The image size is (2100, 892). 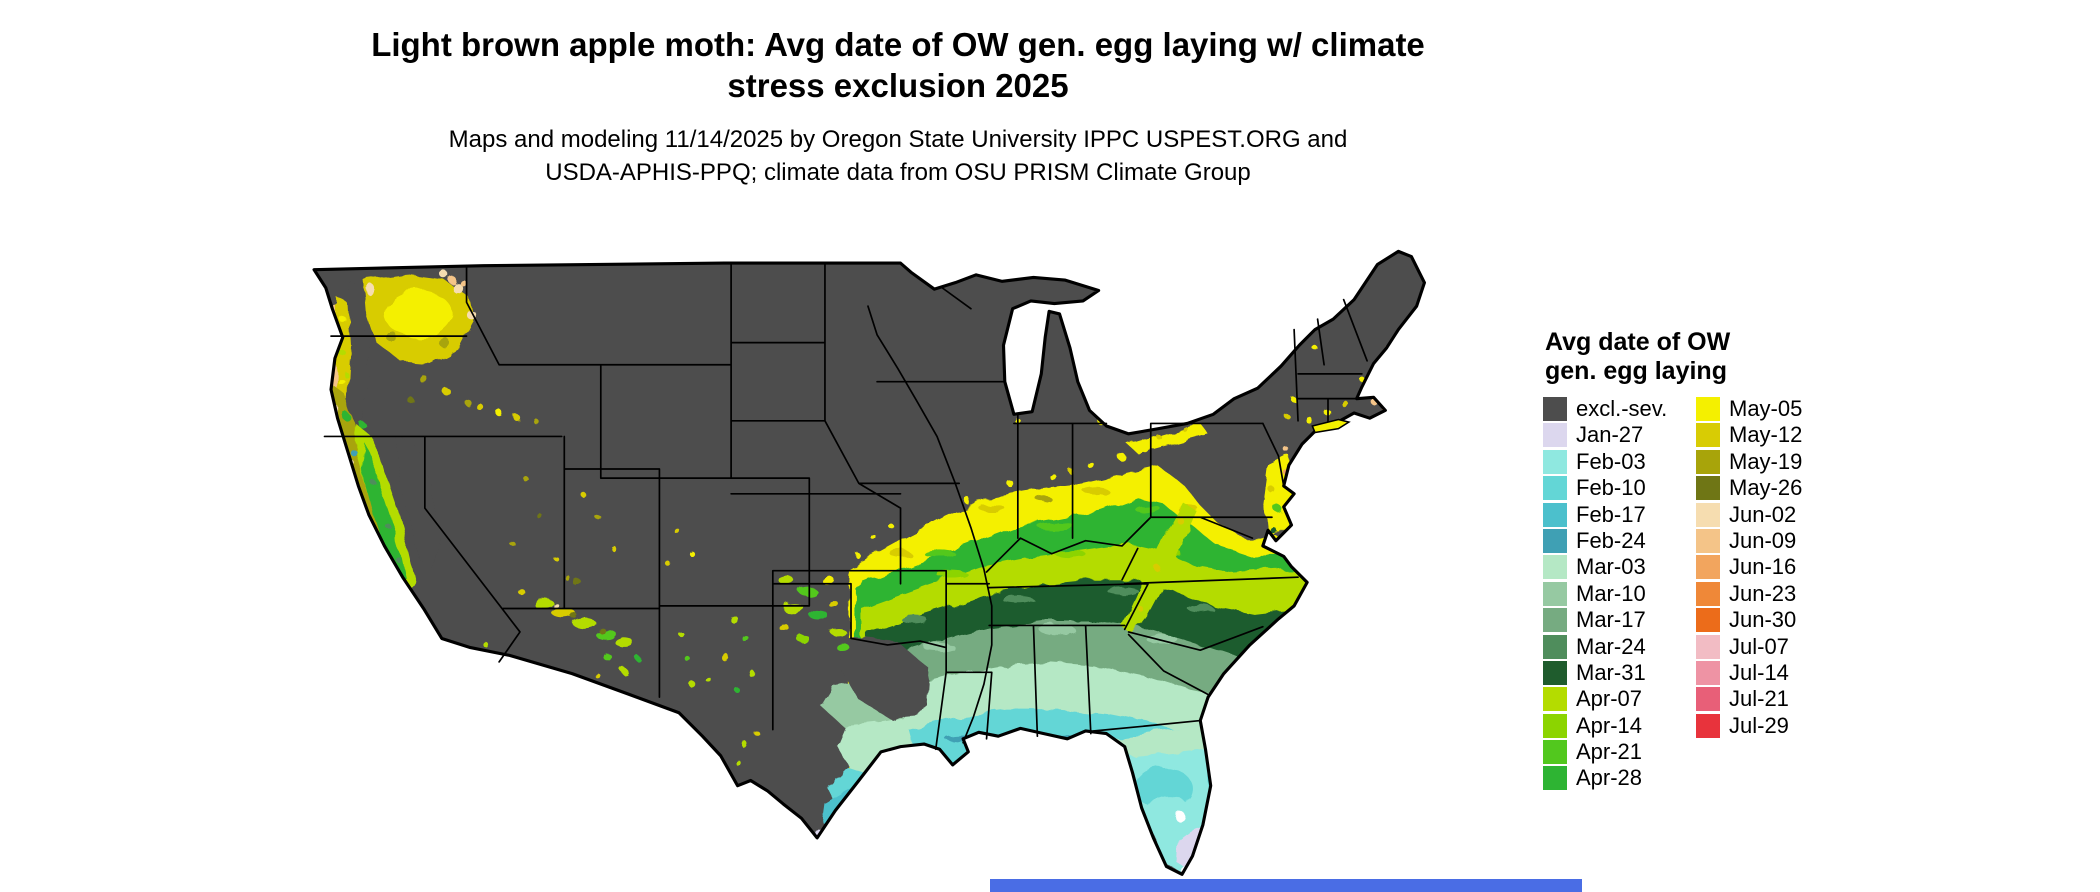 I want to click on legend-column-1: excl.-sev. Jan-27 Feb-03 Feb-10, so click(x=1619, y=593).